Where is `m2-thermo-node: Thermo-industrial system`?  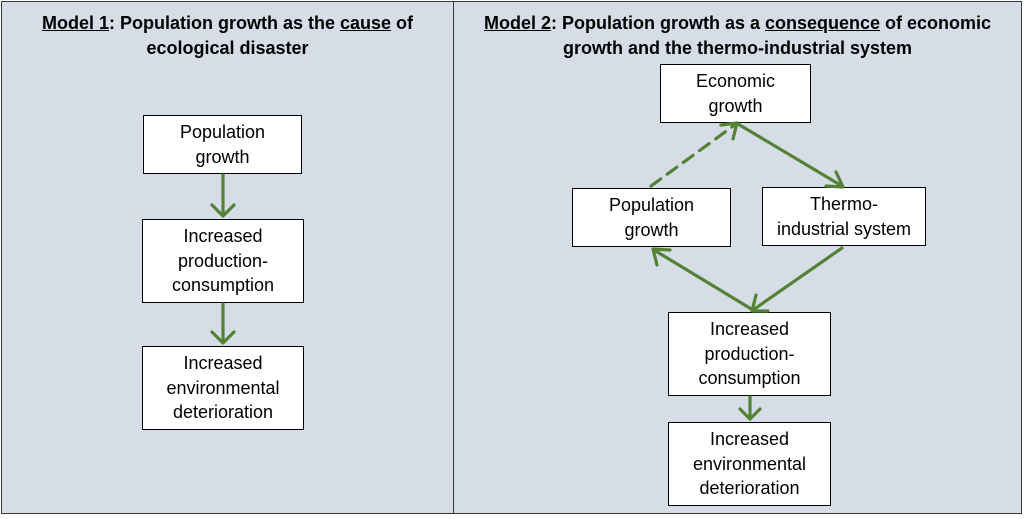
m2-thermo-node: Thermo-industrial system is located at coordinates (844, 216).